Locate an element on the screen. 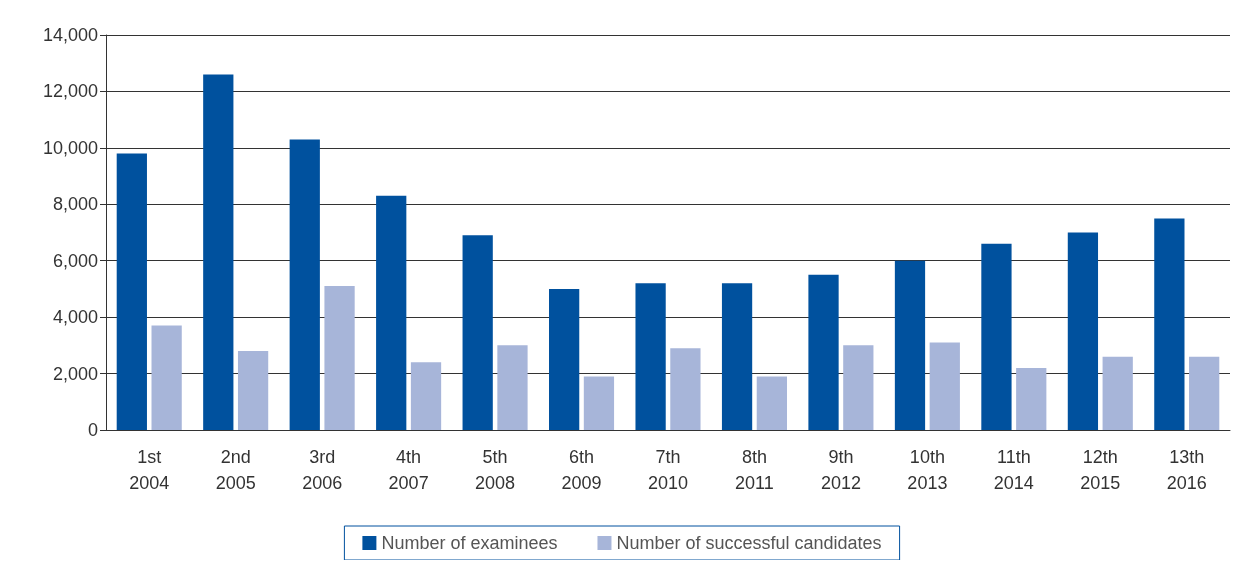 The image size is (1244, 568). x-tick-label: 5th 2008 is located at coordinates (495, 470).